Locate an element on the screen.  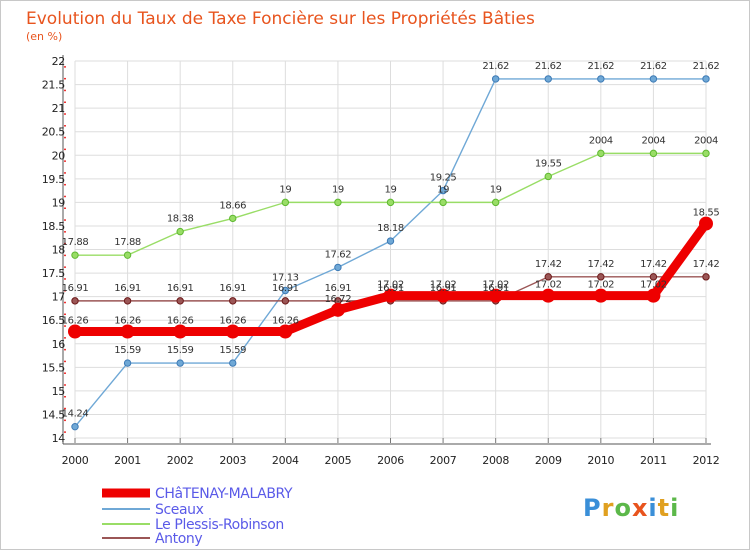
x-tick-label: 2003 is located at coordinates (232, 460).